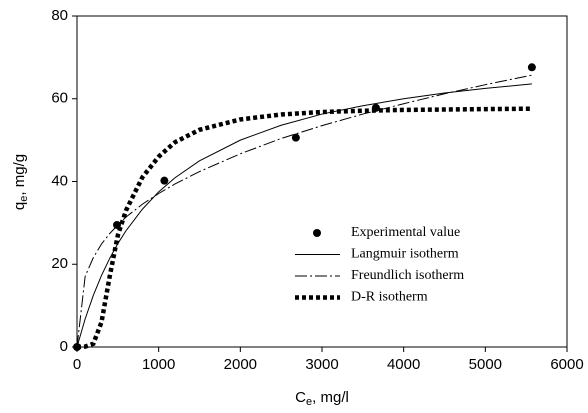 This screenshot has width=588, height=413. Describe the element at coordinates (59, 180) in the screenshot. I see `y-tick-label: 40` at that location.